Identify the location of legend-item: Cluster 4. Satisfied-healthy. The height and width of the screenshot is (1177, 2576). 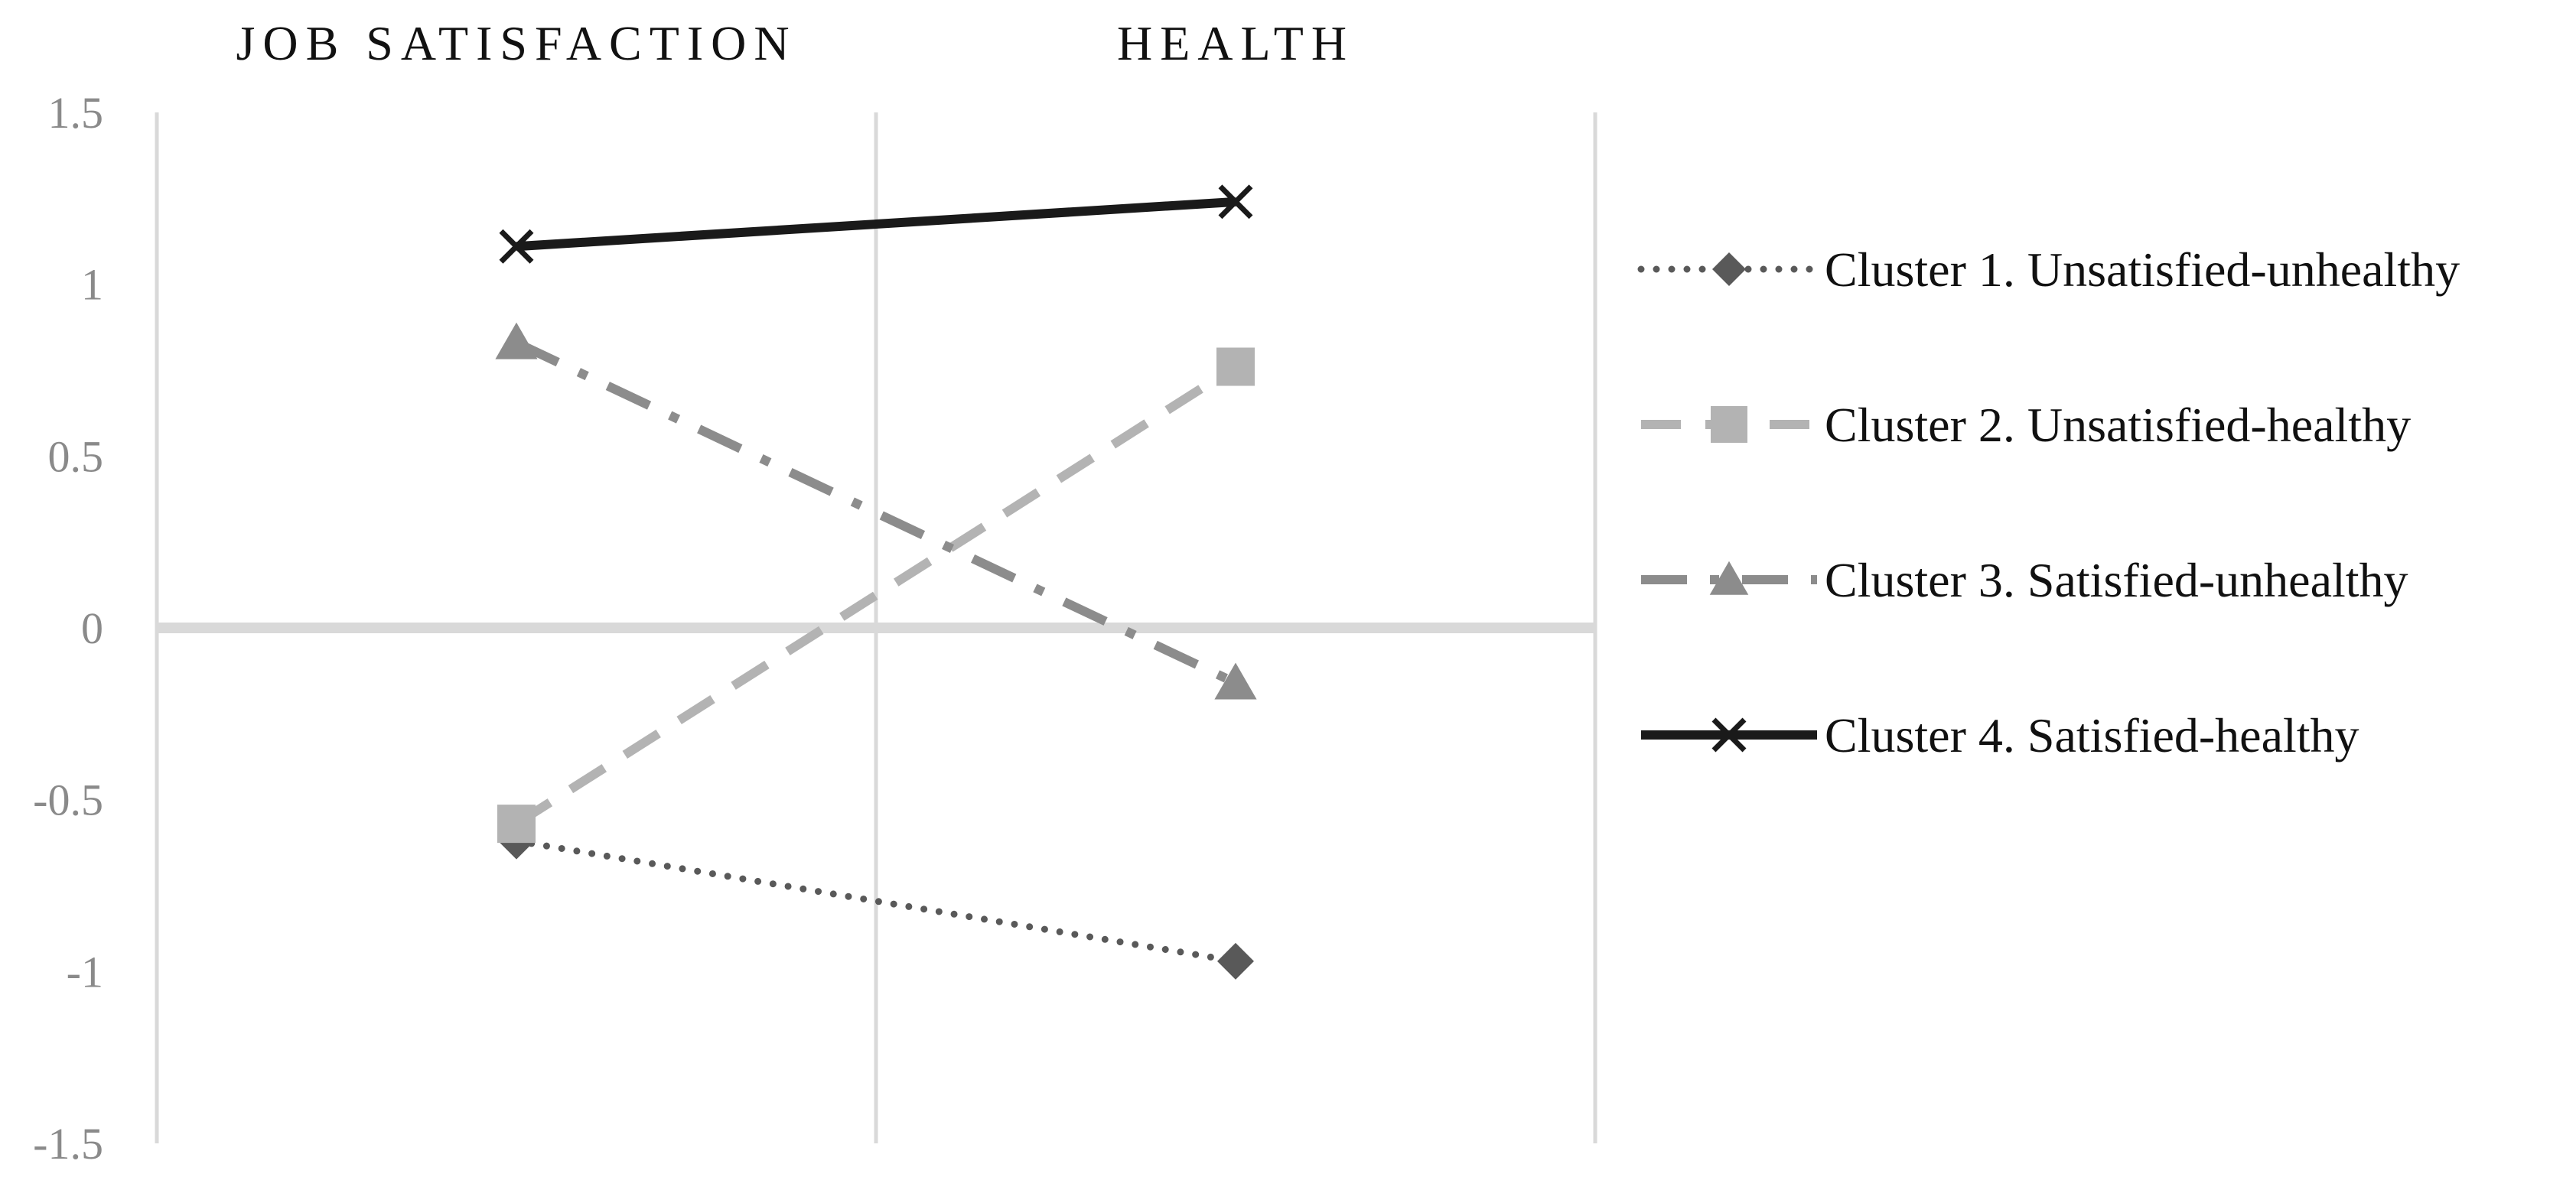
(2000, 735).